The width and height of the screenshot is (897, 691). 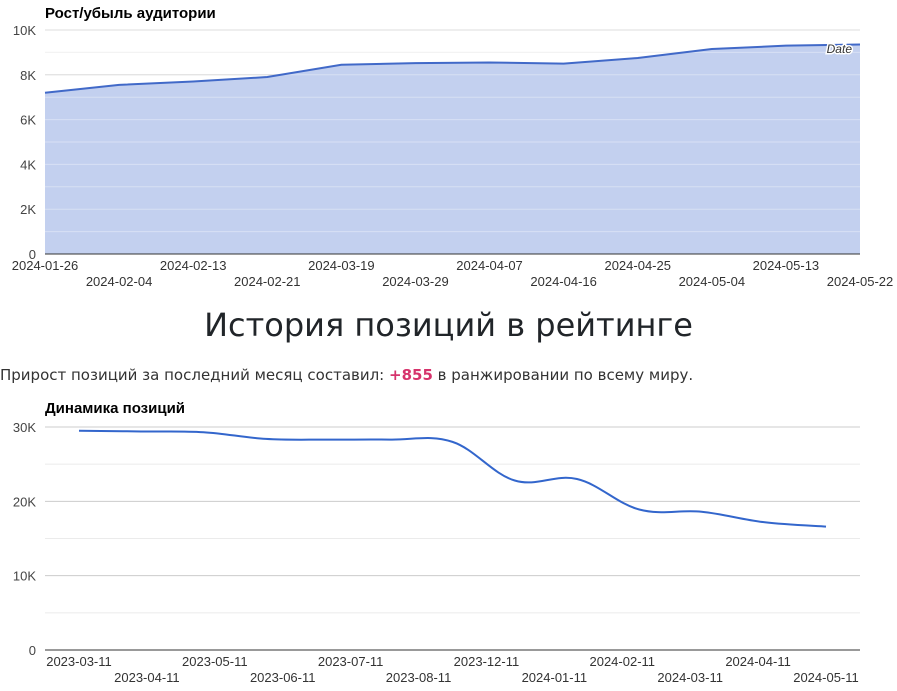 What do you see at coordinates (283, 677) in the screenshot?
I see `x-tick-label: 2023-06-11` at bounding box center [283, 677].